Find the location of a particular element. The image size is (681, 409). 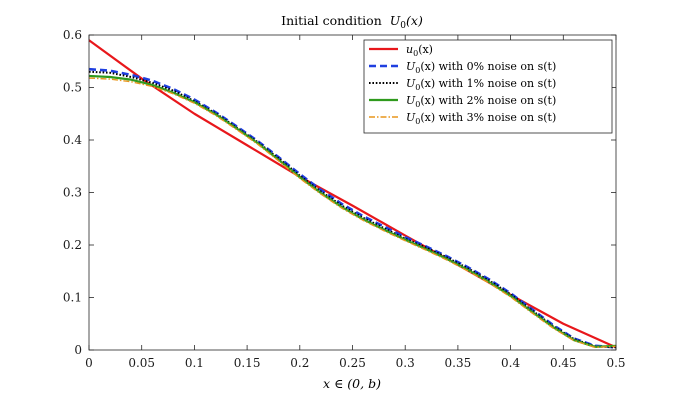

x-tick-label: 0.2 is located at coordinates (299, 363).